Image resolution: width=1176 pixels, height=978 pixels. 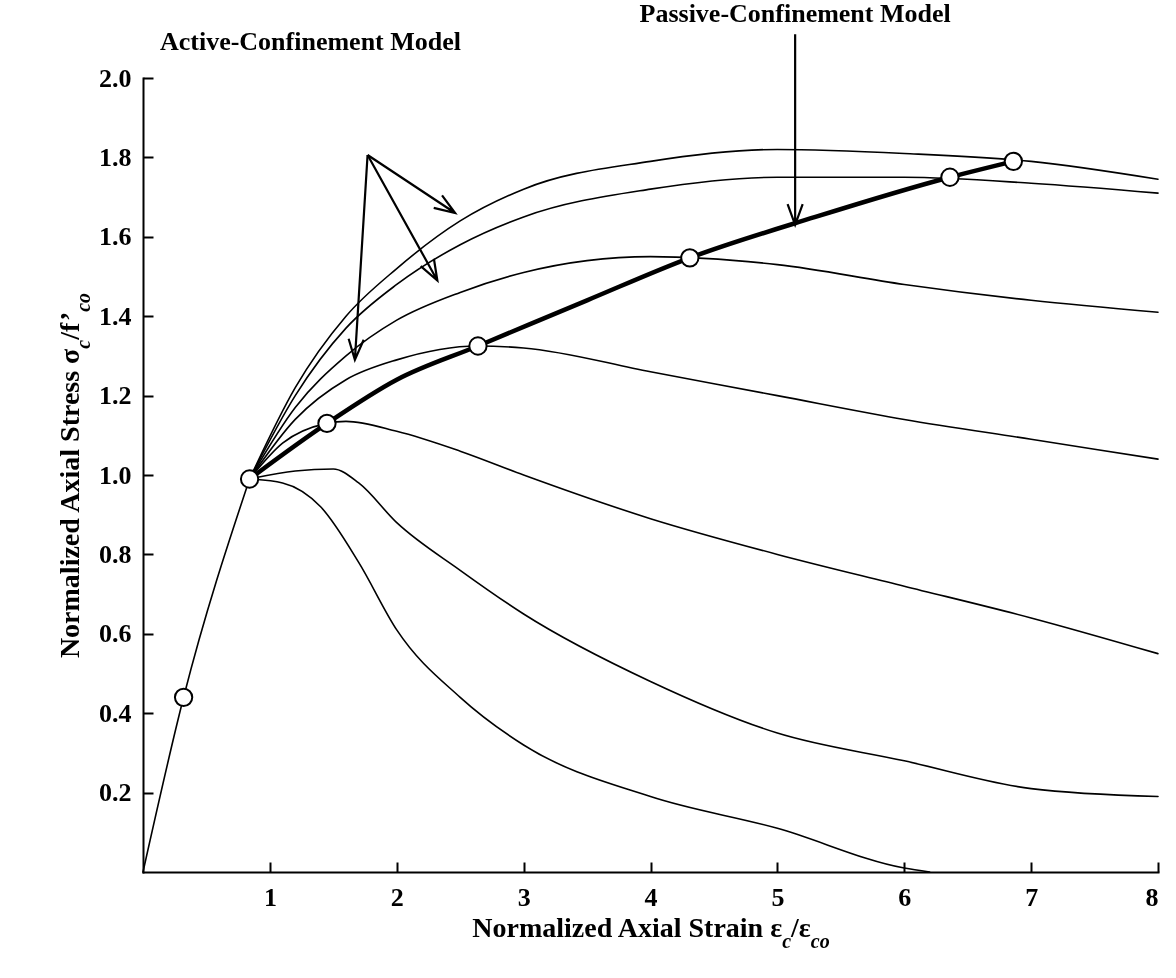 What do you see at coordinates (651, 897) in the screenshot?
I see `x-tick-label: 4` at bounding box center [651, 897].